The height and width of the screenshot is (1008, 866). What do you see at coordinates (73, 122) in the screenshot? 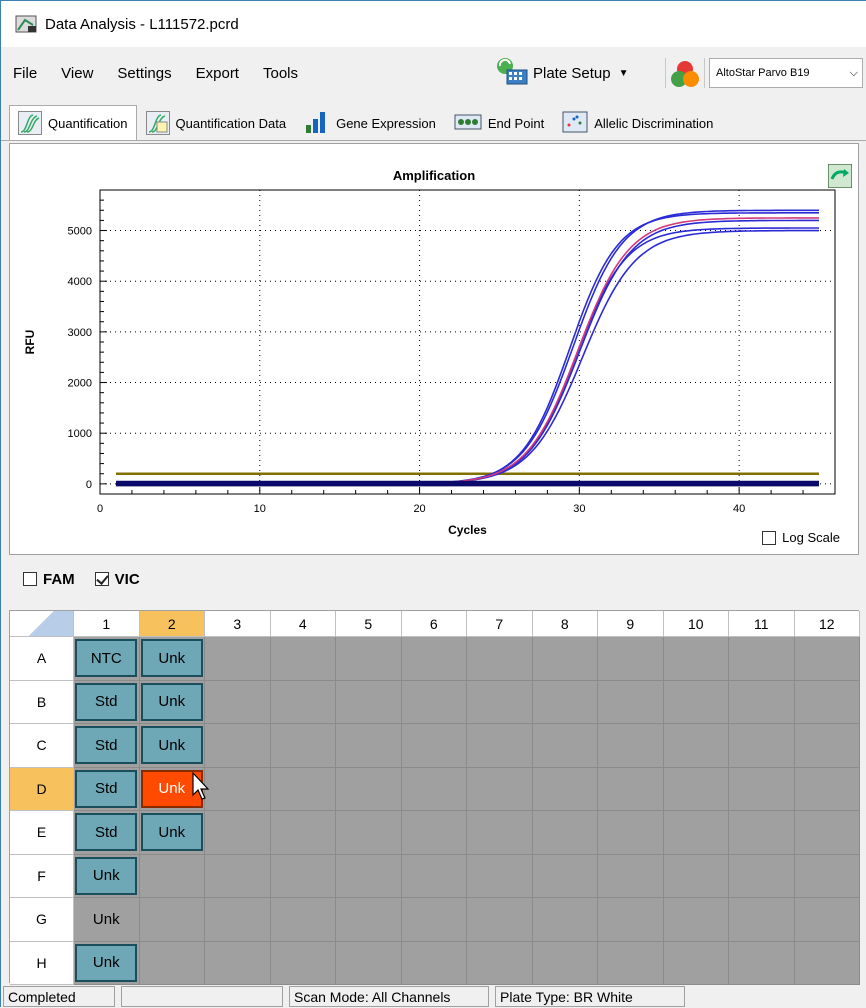
I see `tab-quantification: Quantification` at bounding box center [73, 122].